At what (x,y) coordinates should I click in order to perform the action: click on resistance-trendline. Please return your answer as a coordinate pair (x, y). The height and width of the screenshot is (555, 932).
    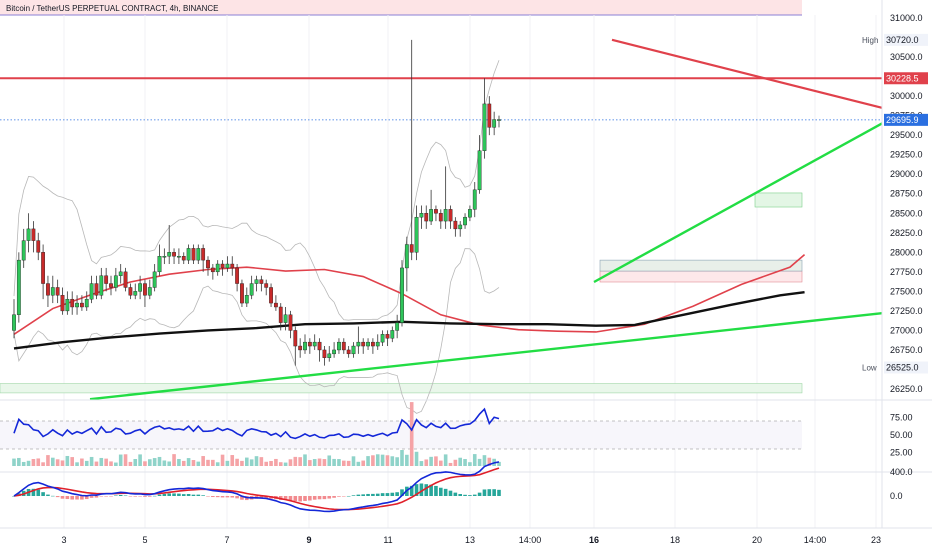
    Looking at the image, I should click on (747, 73).